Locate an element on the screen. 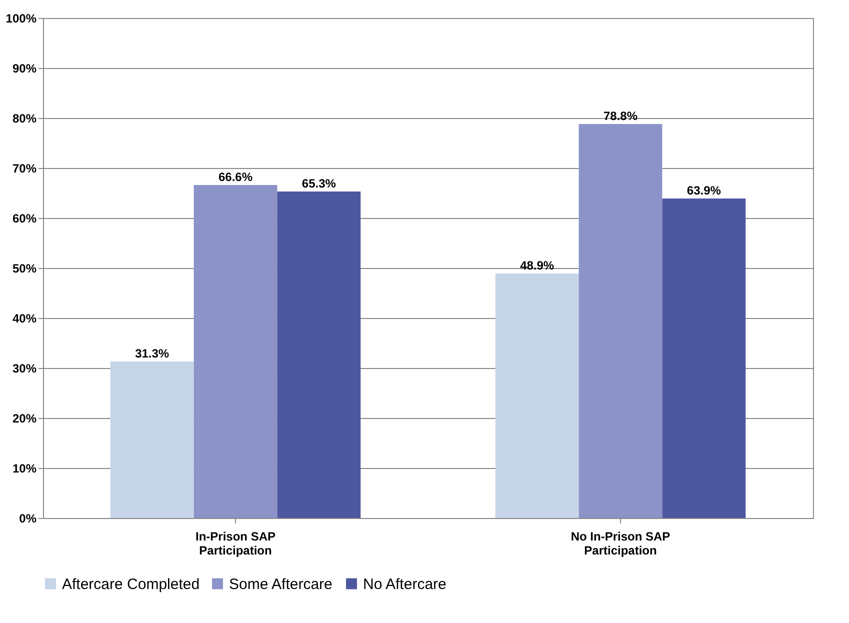  y-tick-label: 70% is located at coordinates (24, 169).